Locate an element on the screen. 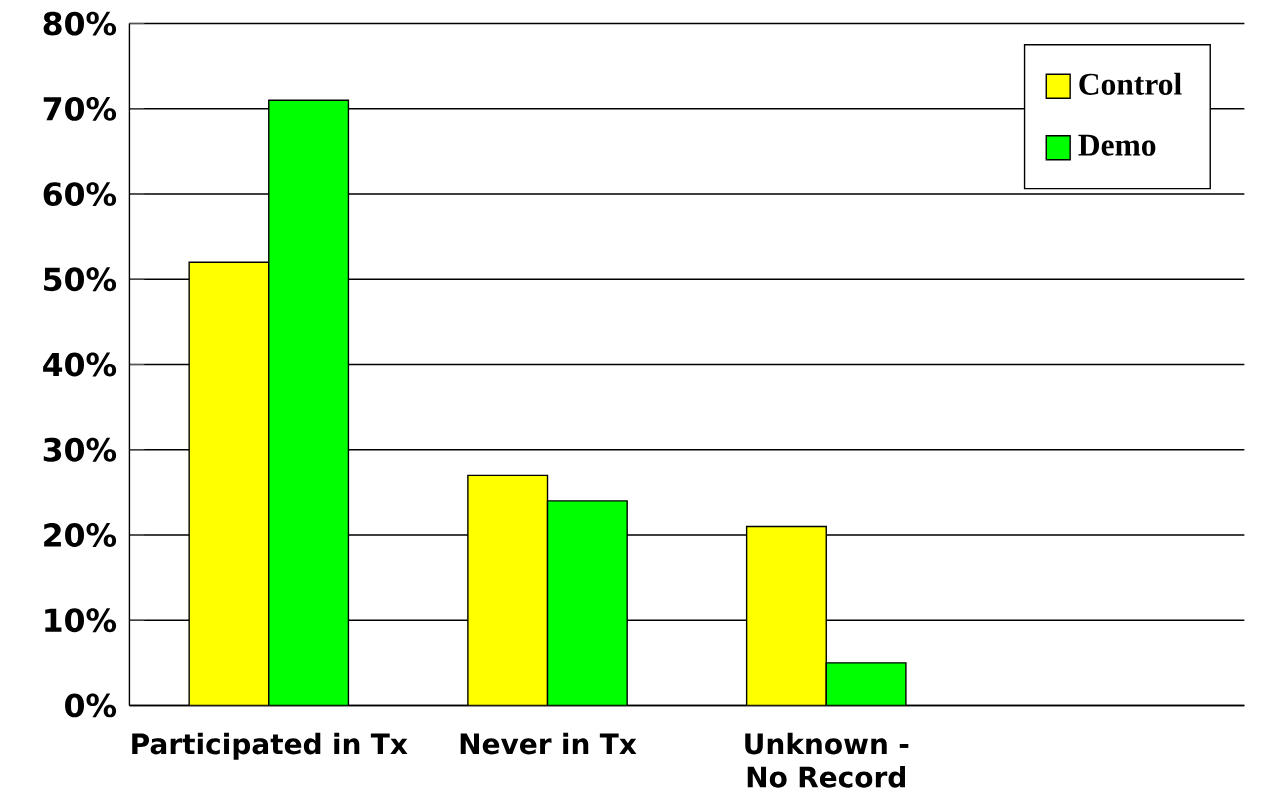 The width and height of the screenshot is (1261, 805). y-tick-label: 70% is located at coordinates (80, 108).